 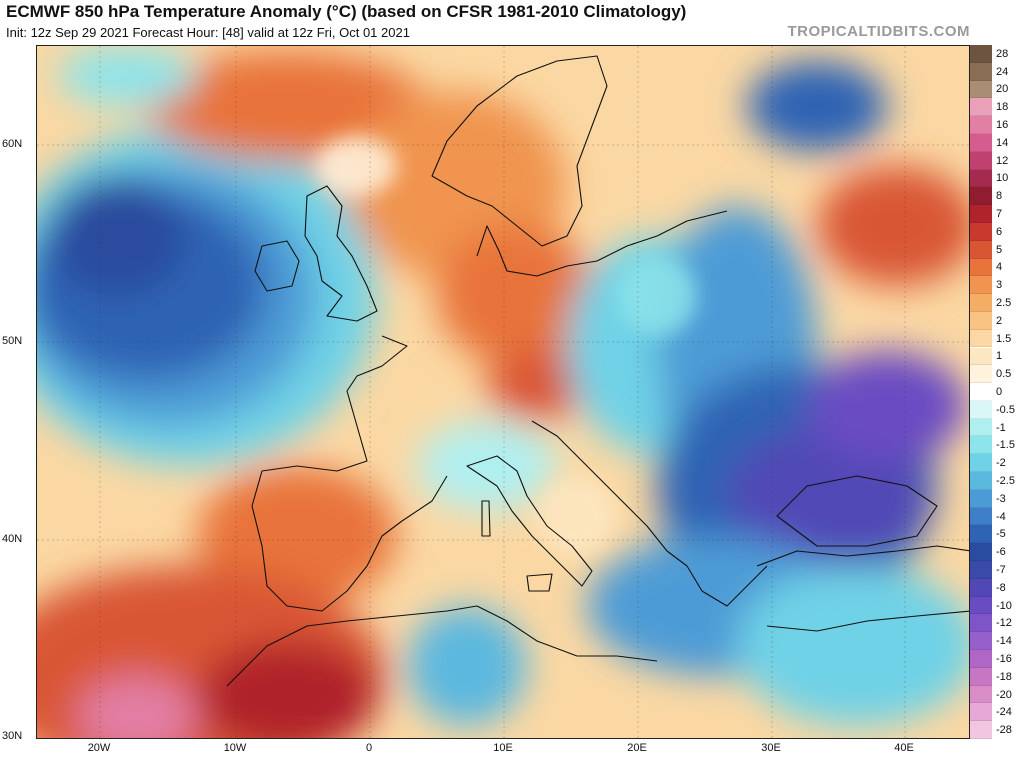 I want to click on brand-watermark: TROPICALTIDBITS.COM, so click(x=878, y=31).